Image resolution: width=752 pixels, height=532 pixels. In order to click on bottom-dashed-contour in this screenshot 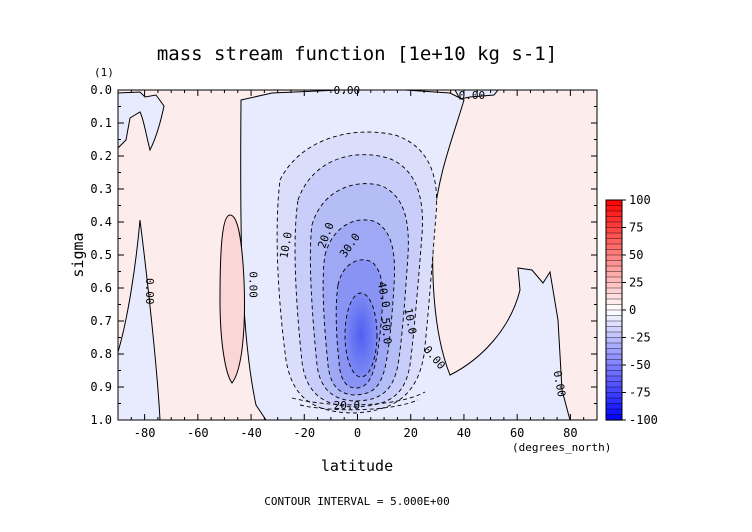, I will do `click(359, 405)`.